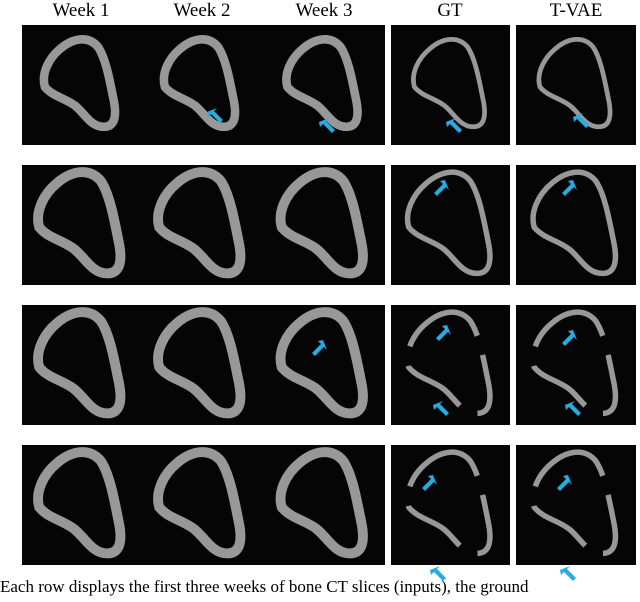  Describe the element at coordinates (450, 10) in the screenshot. I see `column-header: GT` at that location.